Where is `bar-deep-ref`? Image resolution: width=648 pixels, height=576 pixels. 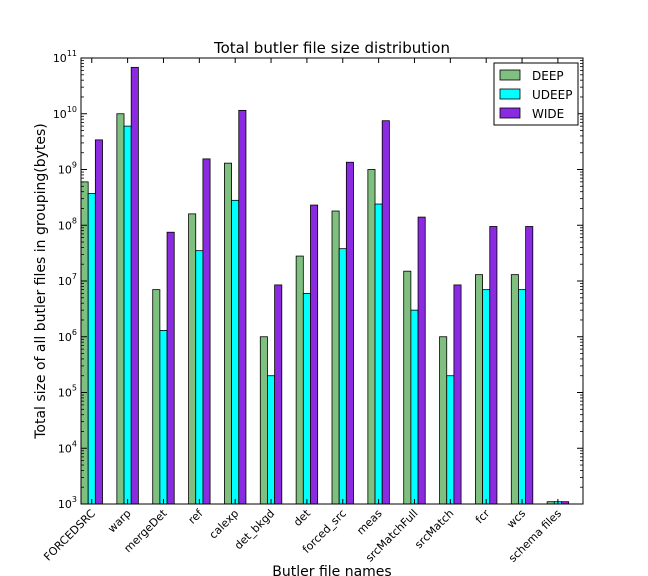
bar-deep-ref is located at coordinates (192, 359).